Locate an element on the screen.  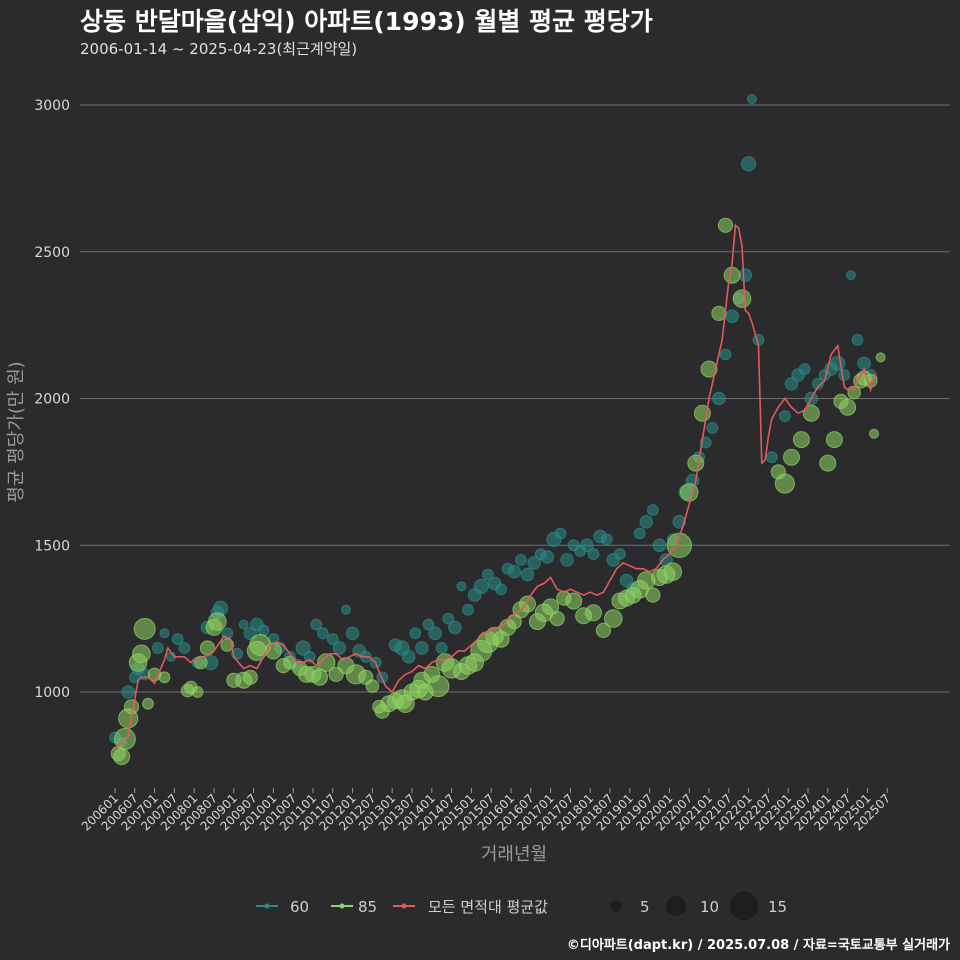
chart-subtitle: 2006-01-14 ~ 2025-04-23(최근계약일) is located at coordinates (219, 49).